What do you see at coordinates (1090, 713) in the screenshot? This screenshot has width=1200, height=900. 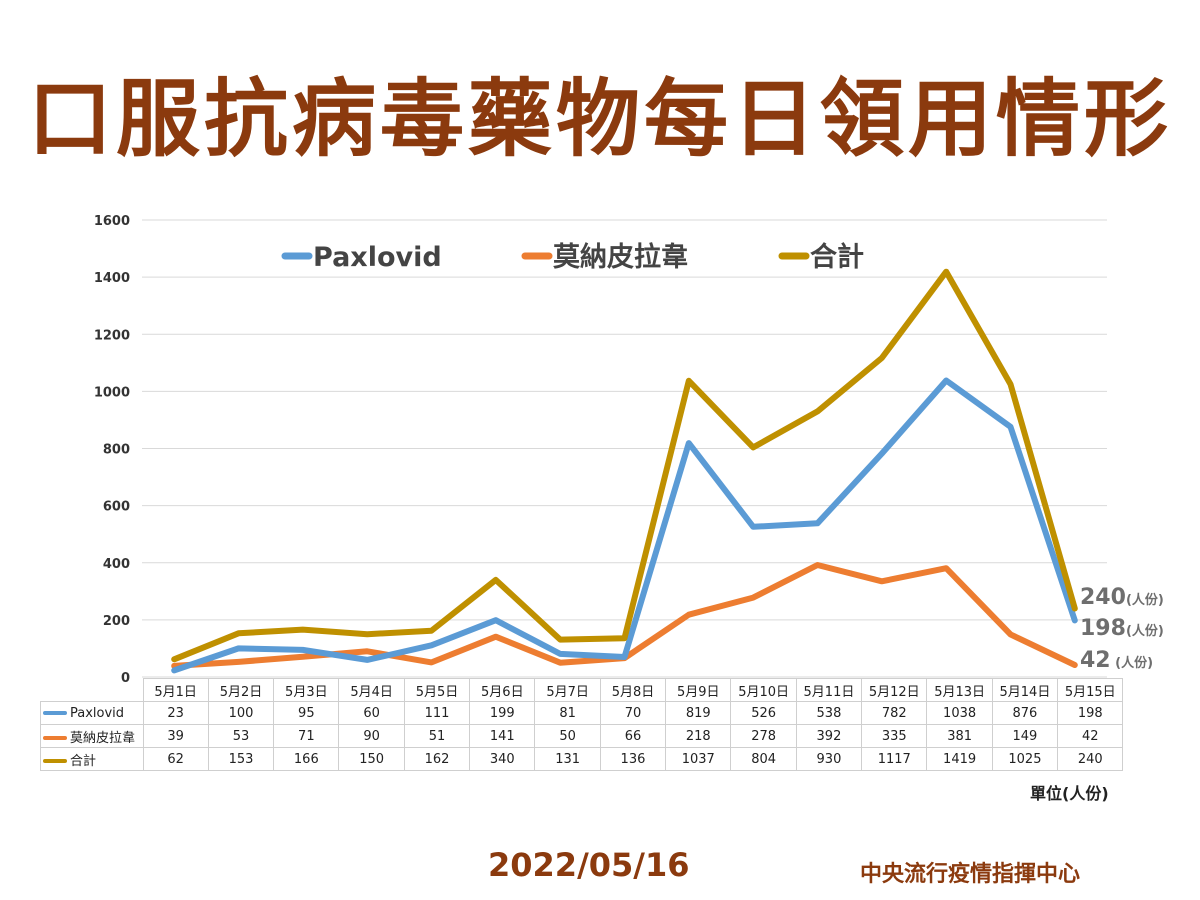 I see `value-cell: 198` at bounding box center [1090, 713].